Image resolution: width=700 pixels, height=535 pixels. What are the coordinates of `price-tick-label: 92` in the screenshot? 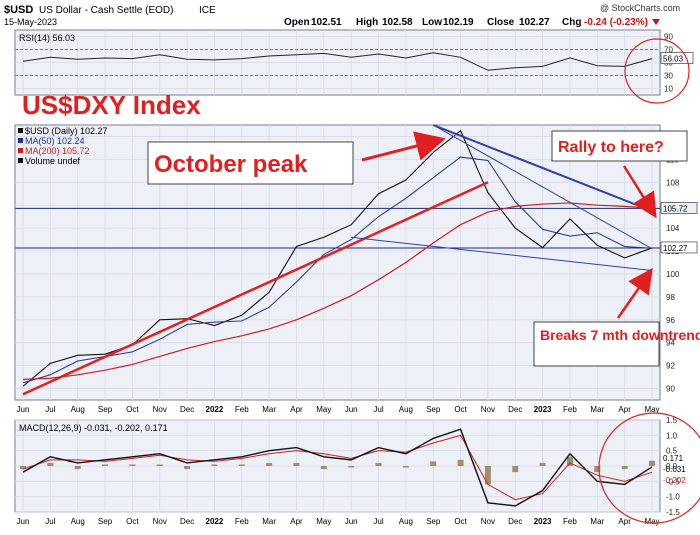 It's located at (670, 366).